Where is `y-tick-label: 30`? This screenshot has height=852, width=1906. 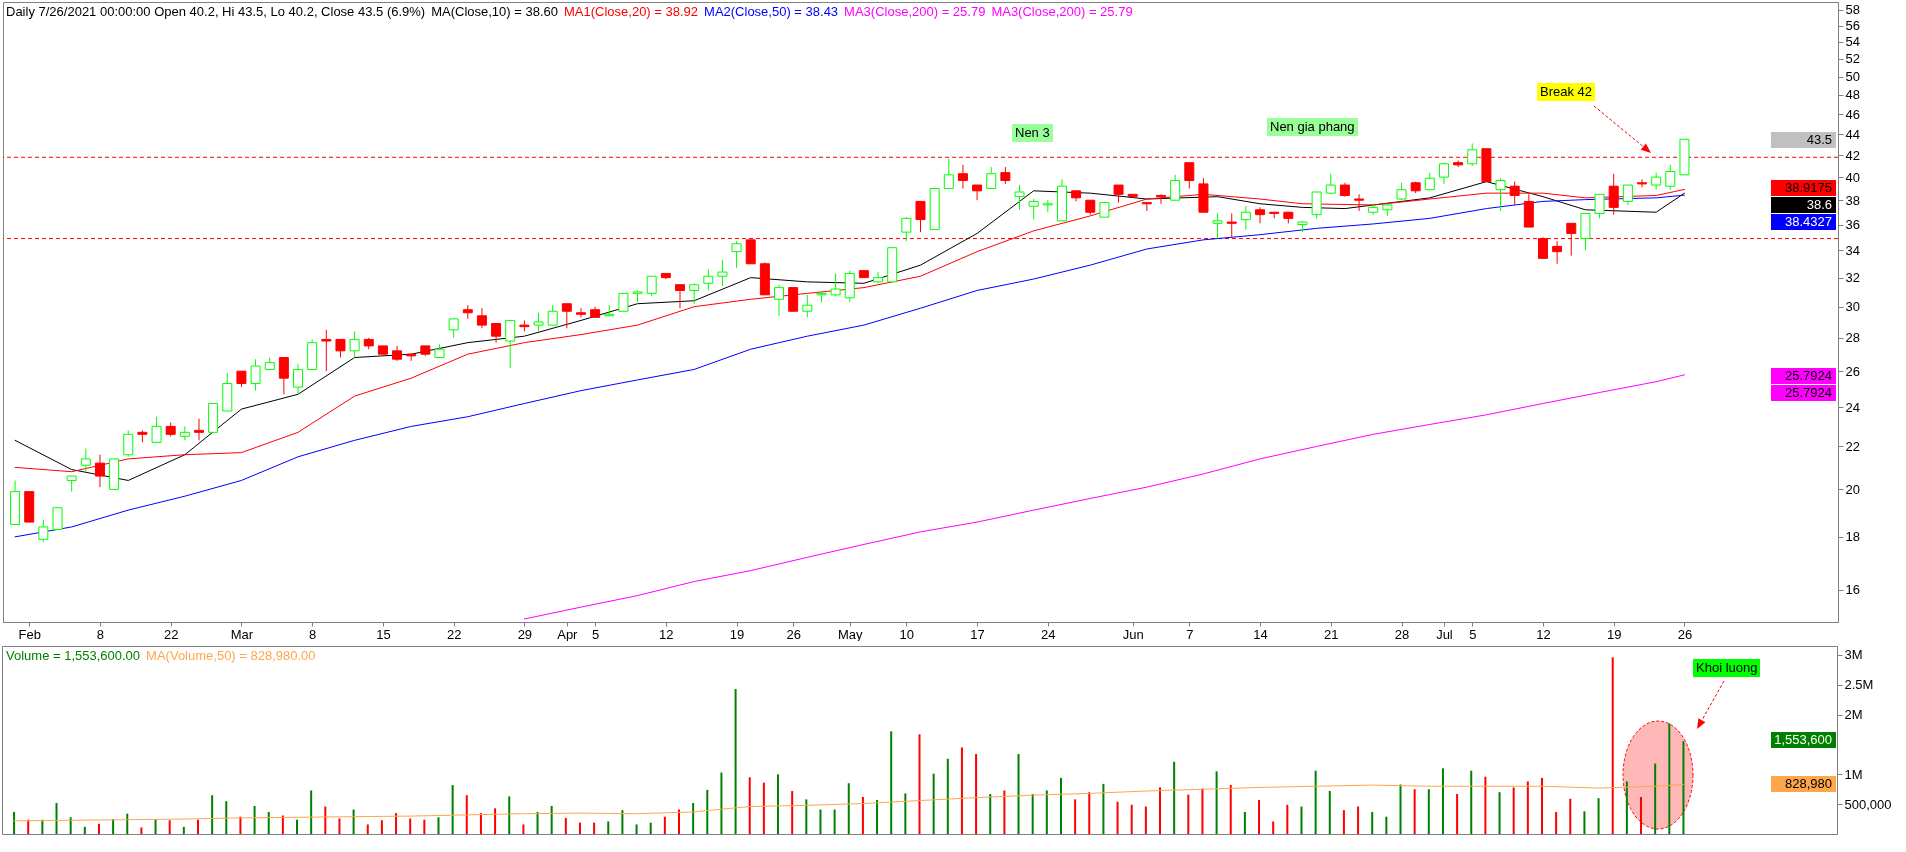
y-tick-label: 30 is located at coordinates (1852, 307).